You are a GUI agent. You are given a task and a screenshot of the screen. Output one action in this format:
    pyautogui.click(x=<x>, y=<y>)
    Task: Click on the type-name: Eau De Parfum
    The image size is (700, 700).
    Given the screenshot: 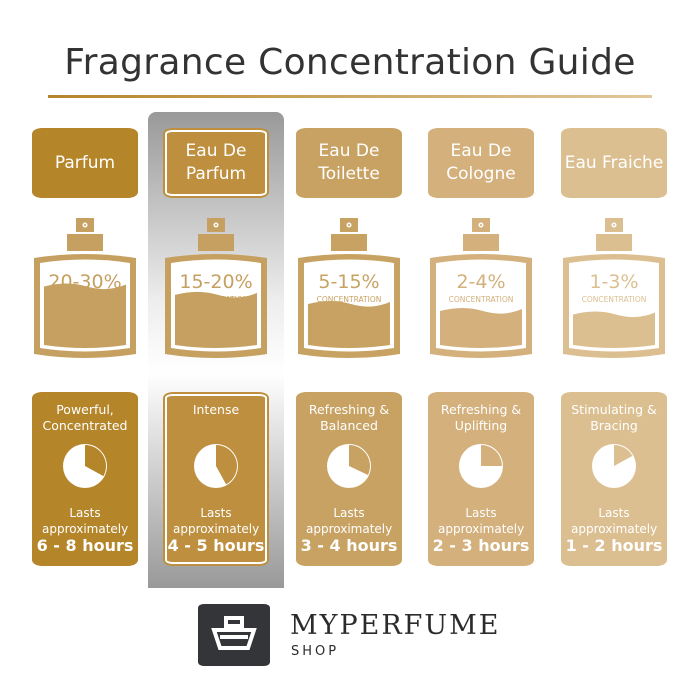 What is the action you would take?
    pyautogui.click(x=216, y=162)
    